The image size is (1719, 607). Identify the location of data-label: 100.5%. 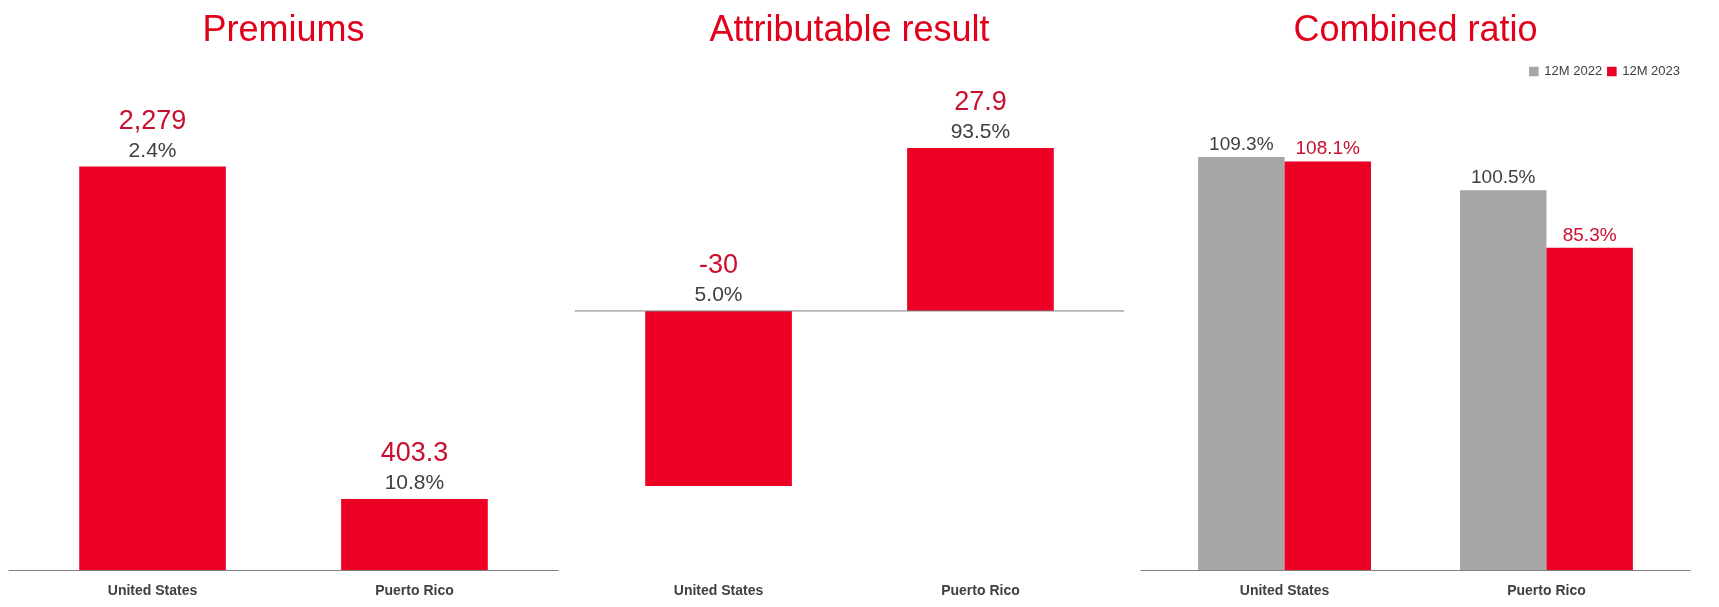
(1503, 177).